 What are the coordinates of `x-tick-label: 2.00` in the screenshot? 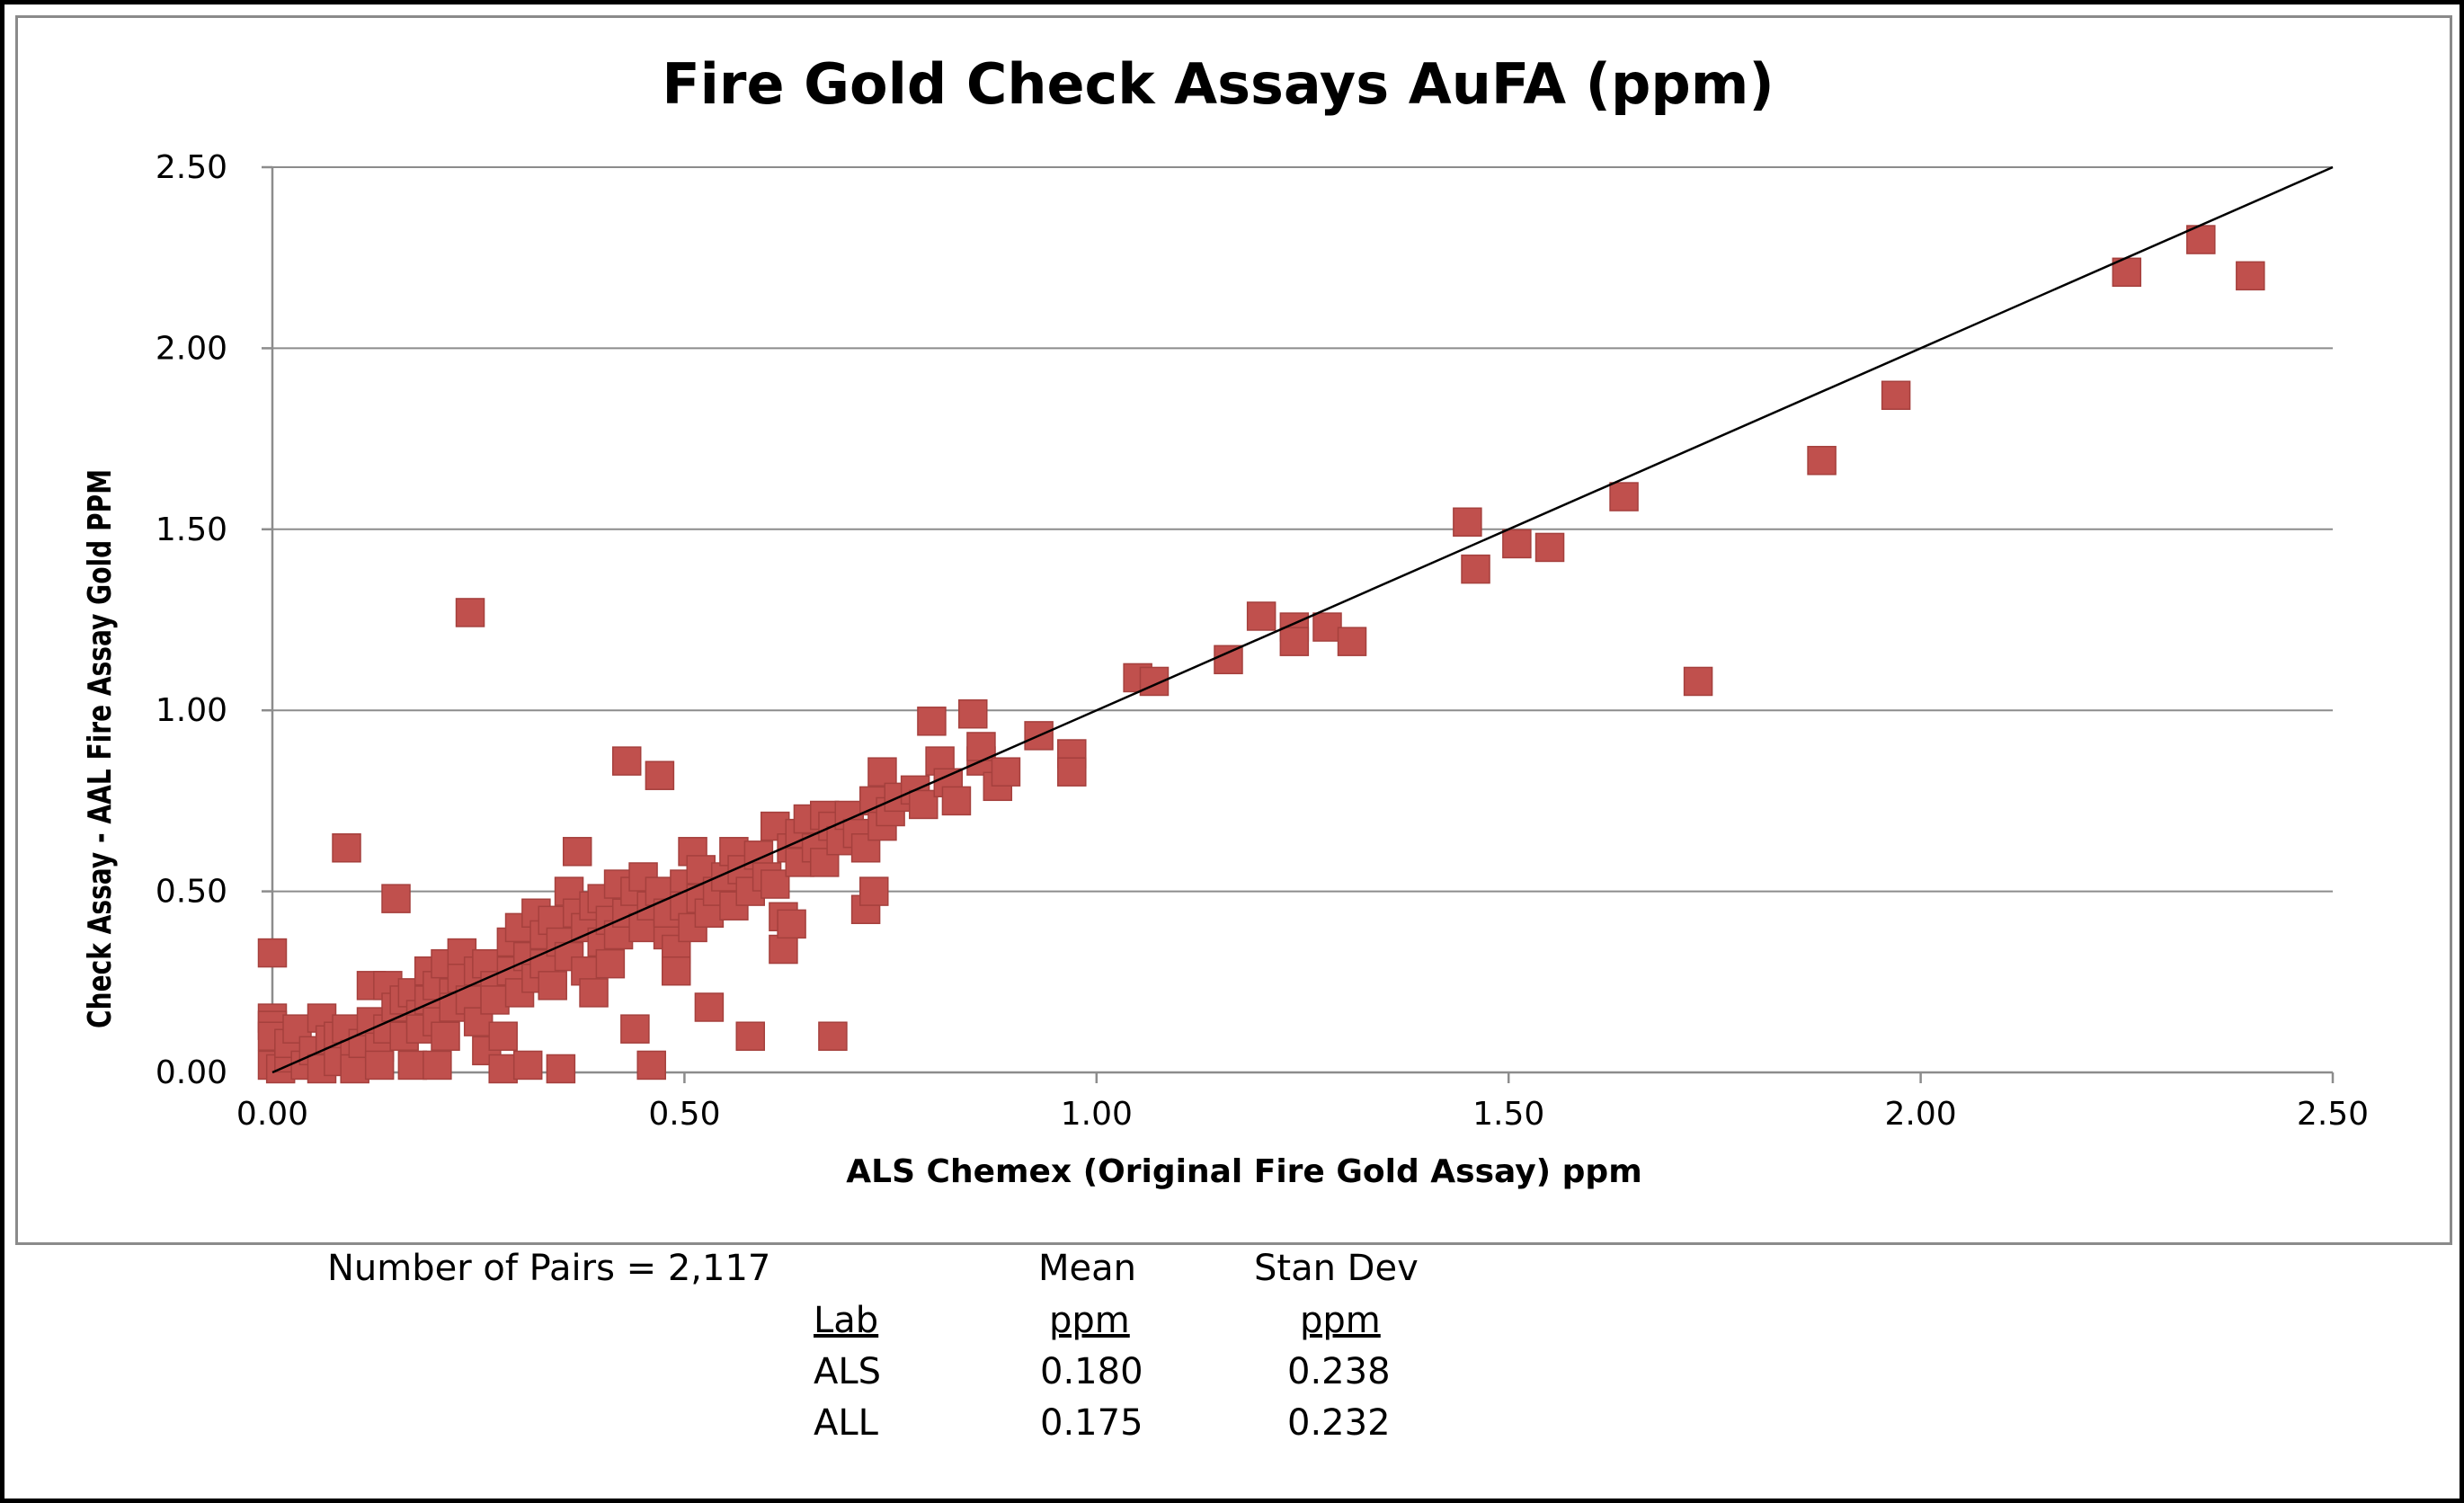 It's located at (1921, 1114).